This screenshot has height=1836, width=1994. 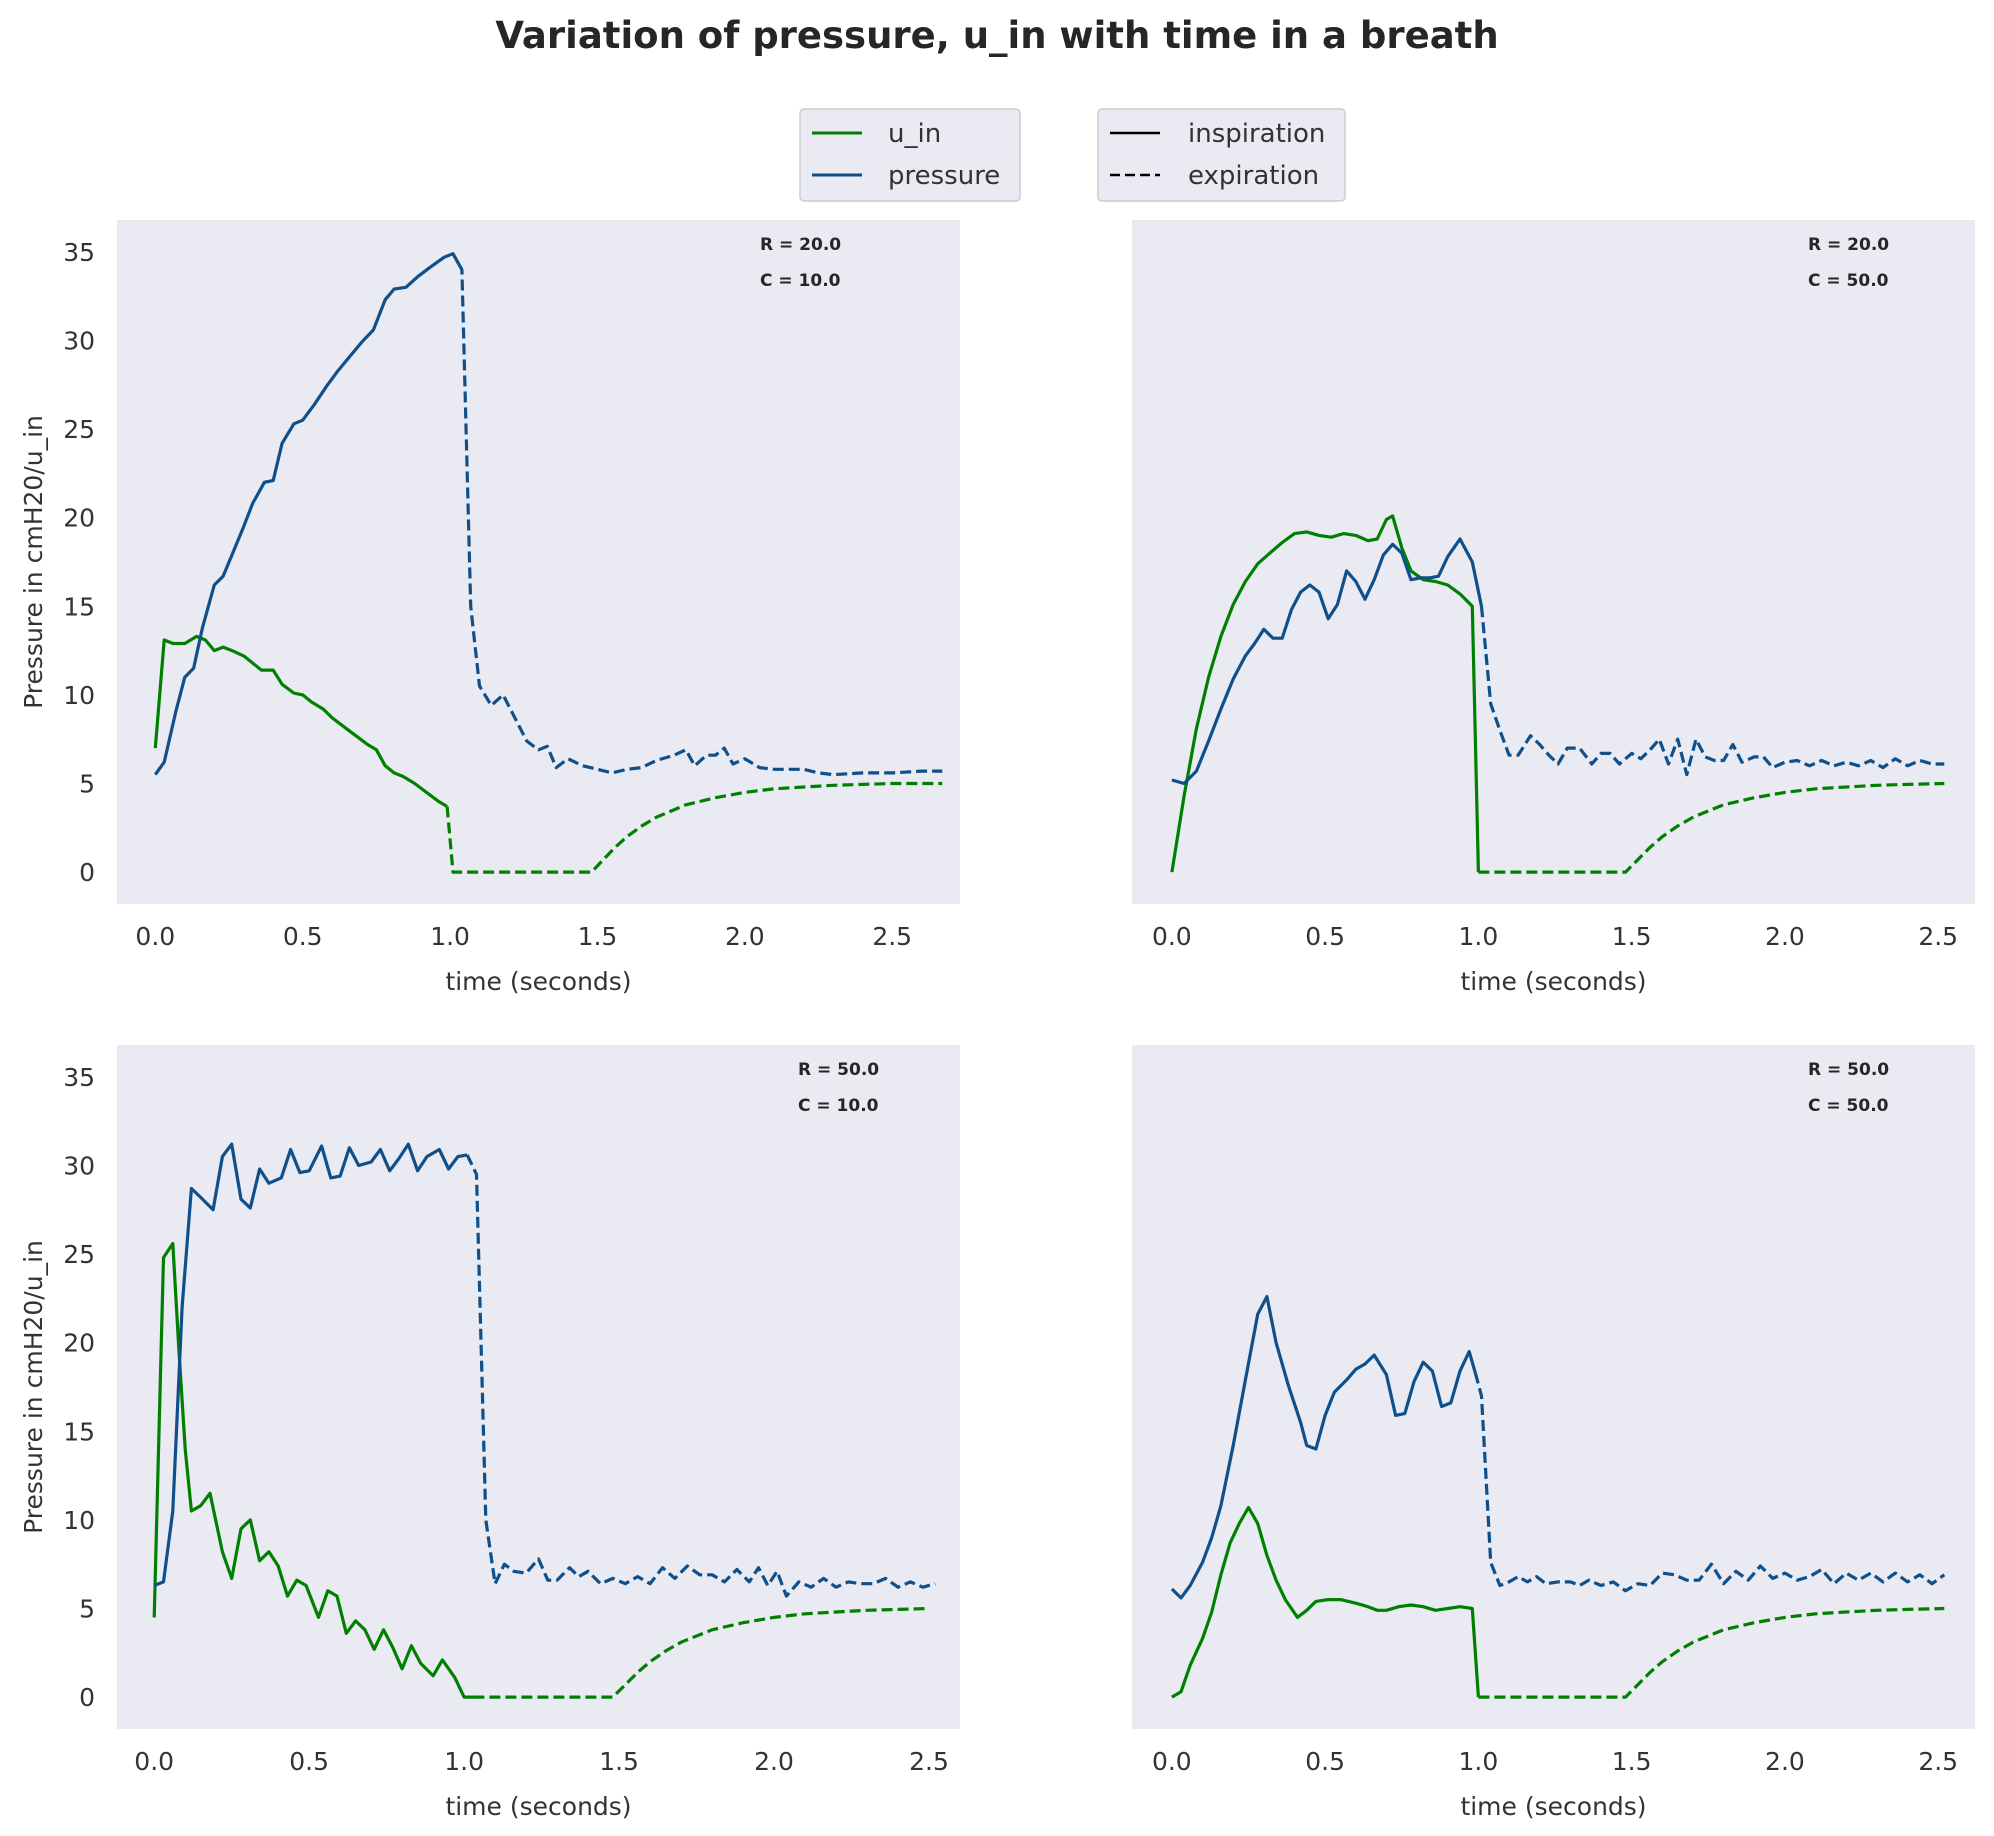 I want to click on legend-series: u_in pressure, so click(x=910, y=155).